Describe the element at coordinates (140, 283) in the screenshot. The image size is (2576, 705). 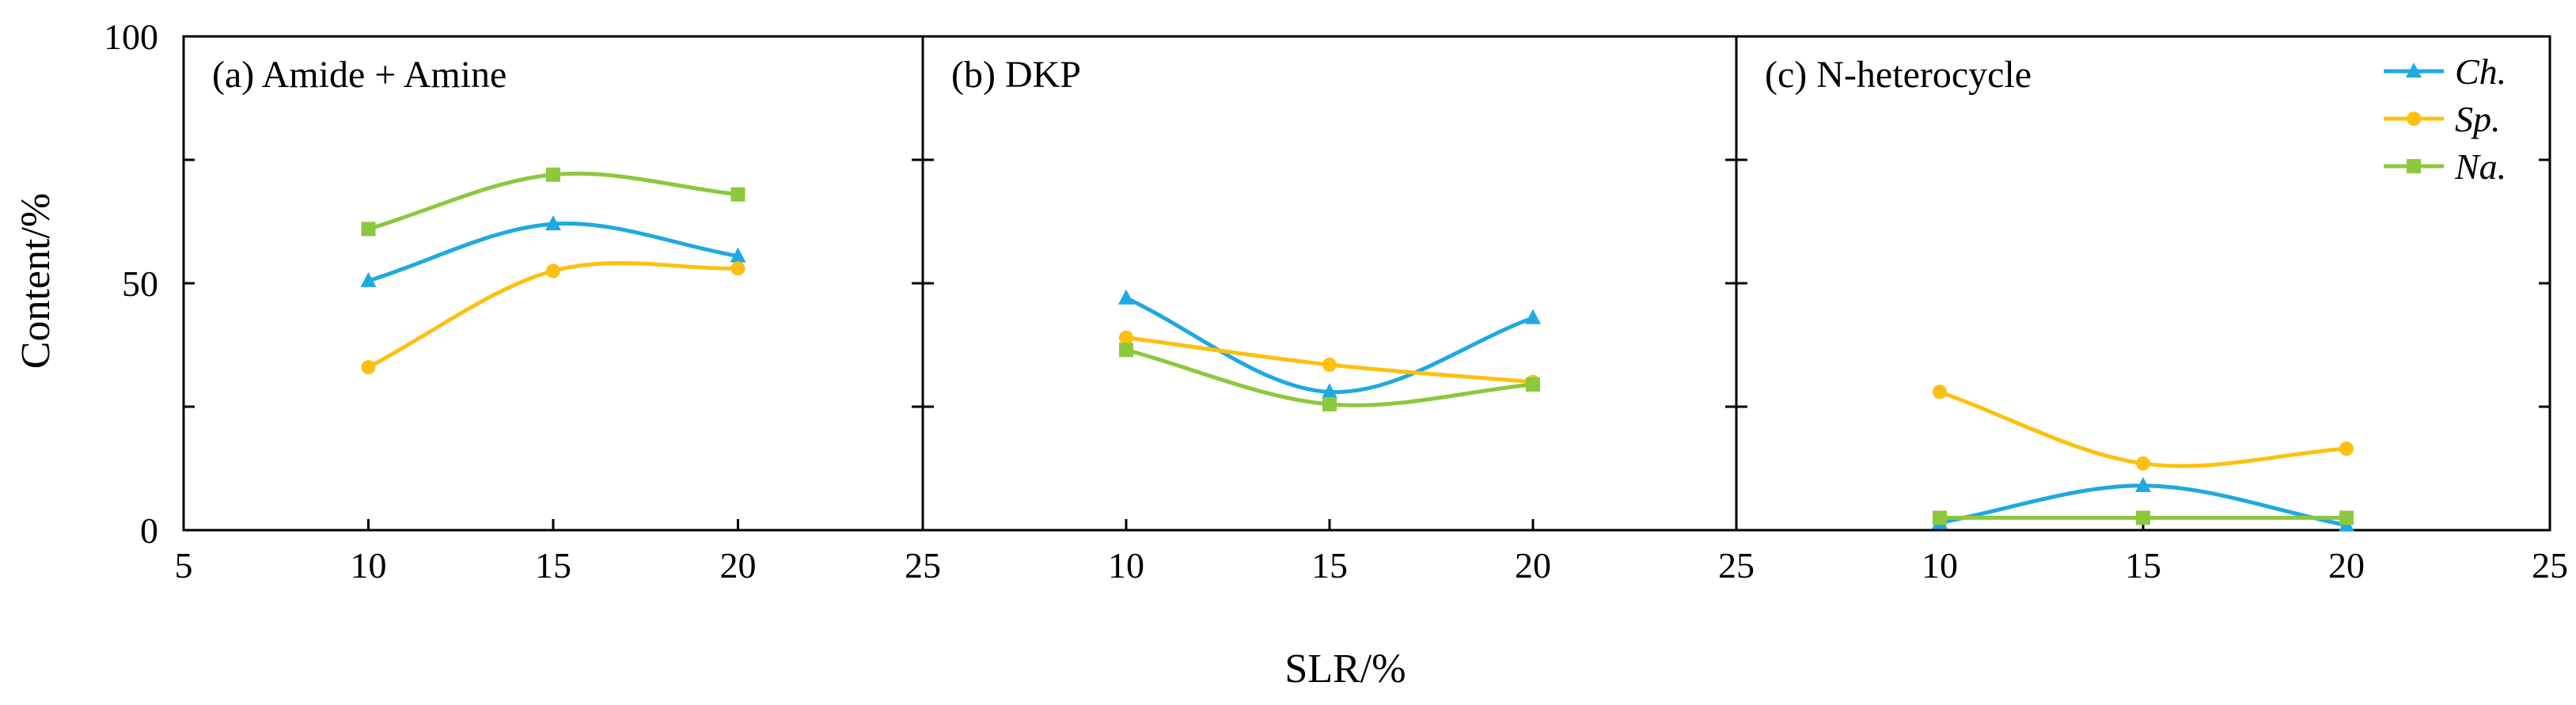
I see `y-tick-label: 50` at that location.